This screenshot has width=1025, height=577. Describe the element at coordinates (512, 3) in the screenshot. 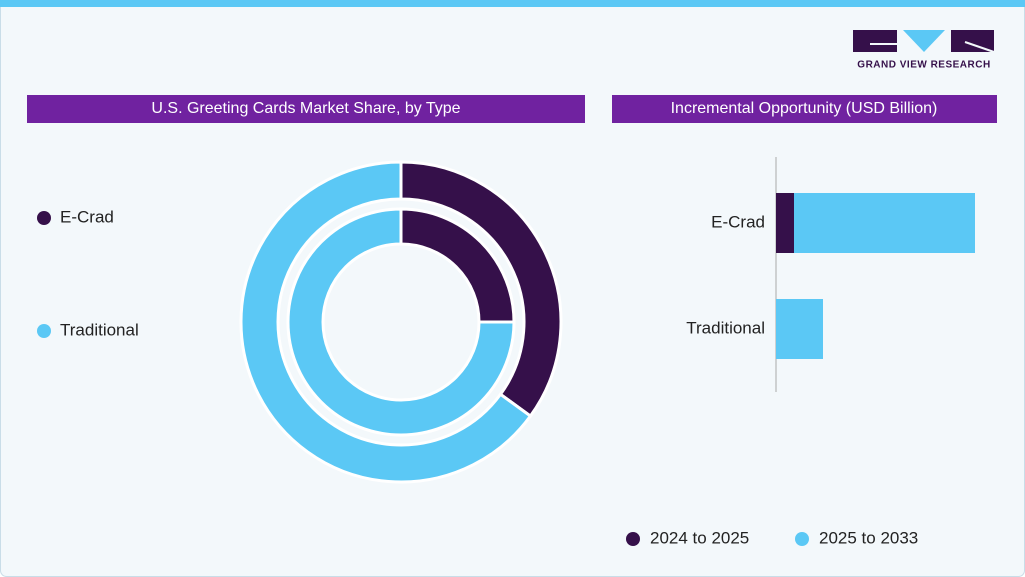

I see `top-stripe` at that location.